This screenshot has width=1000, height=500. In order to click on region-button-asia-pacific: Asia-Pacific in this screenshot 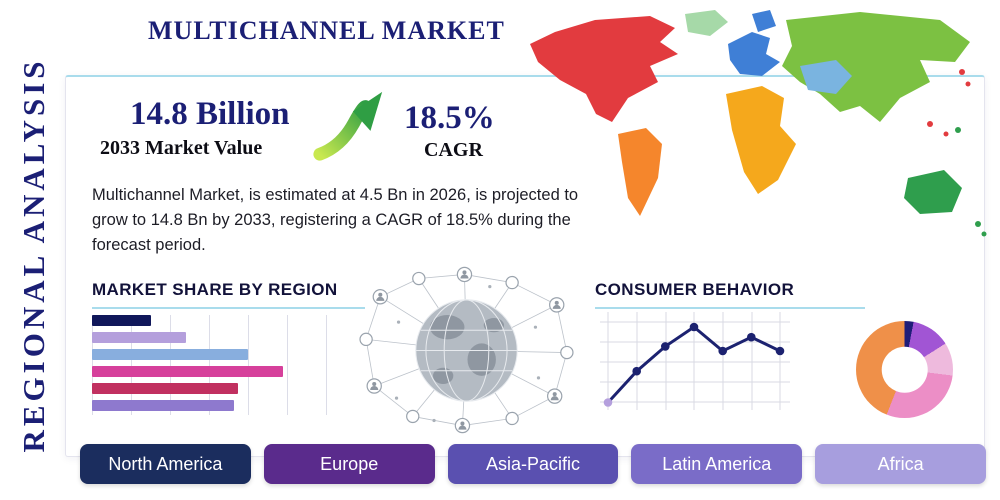, I will do `click(533, 464)`.